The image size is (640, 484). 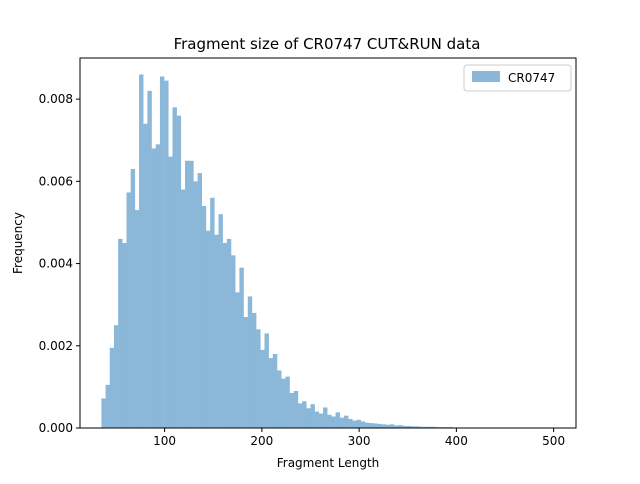 I want to click on y-tick-label: 0.008, so click(x=56, y=99).